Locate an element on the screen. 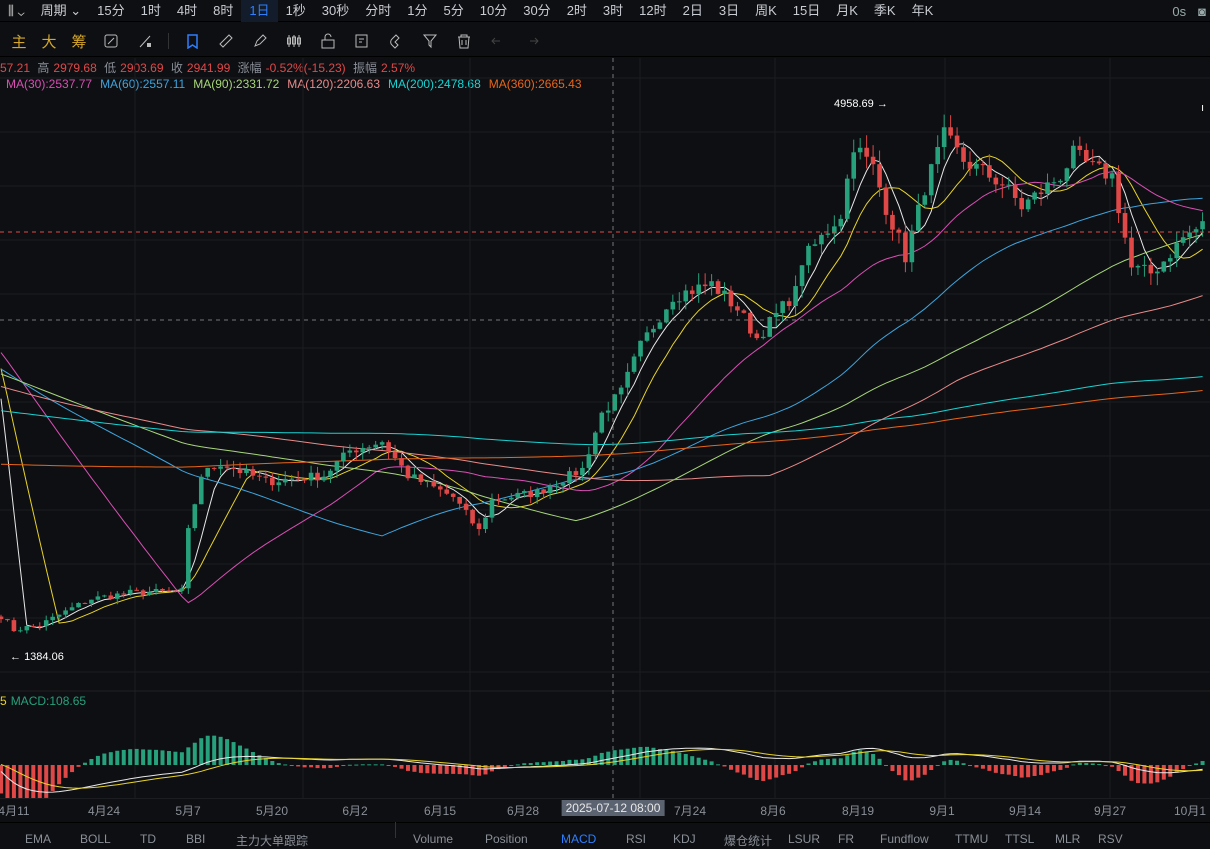 The image size is (1210, 849). interval-6: 30秒 is located at coordinates (335, 10).